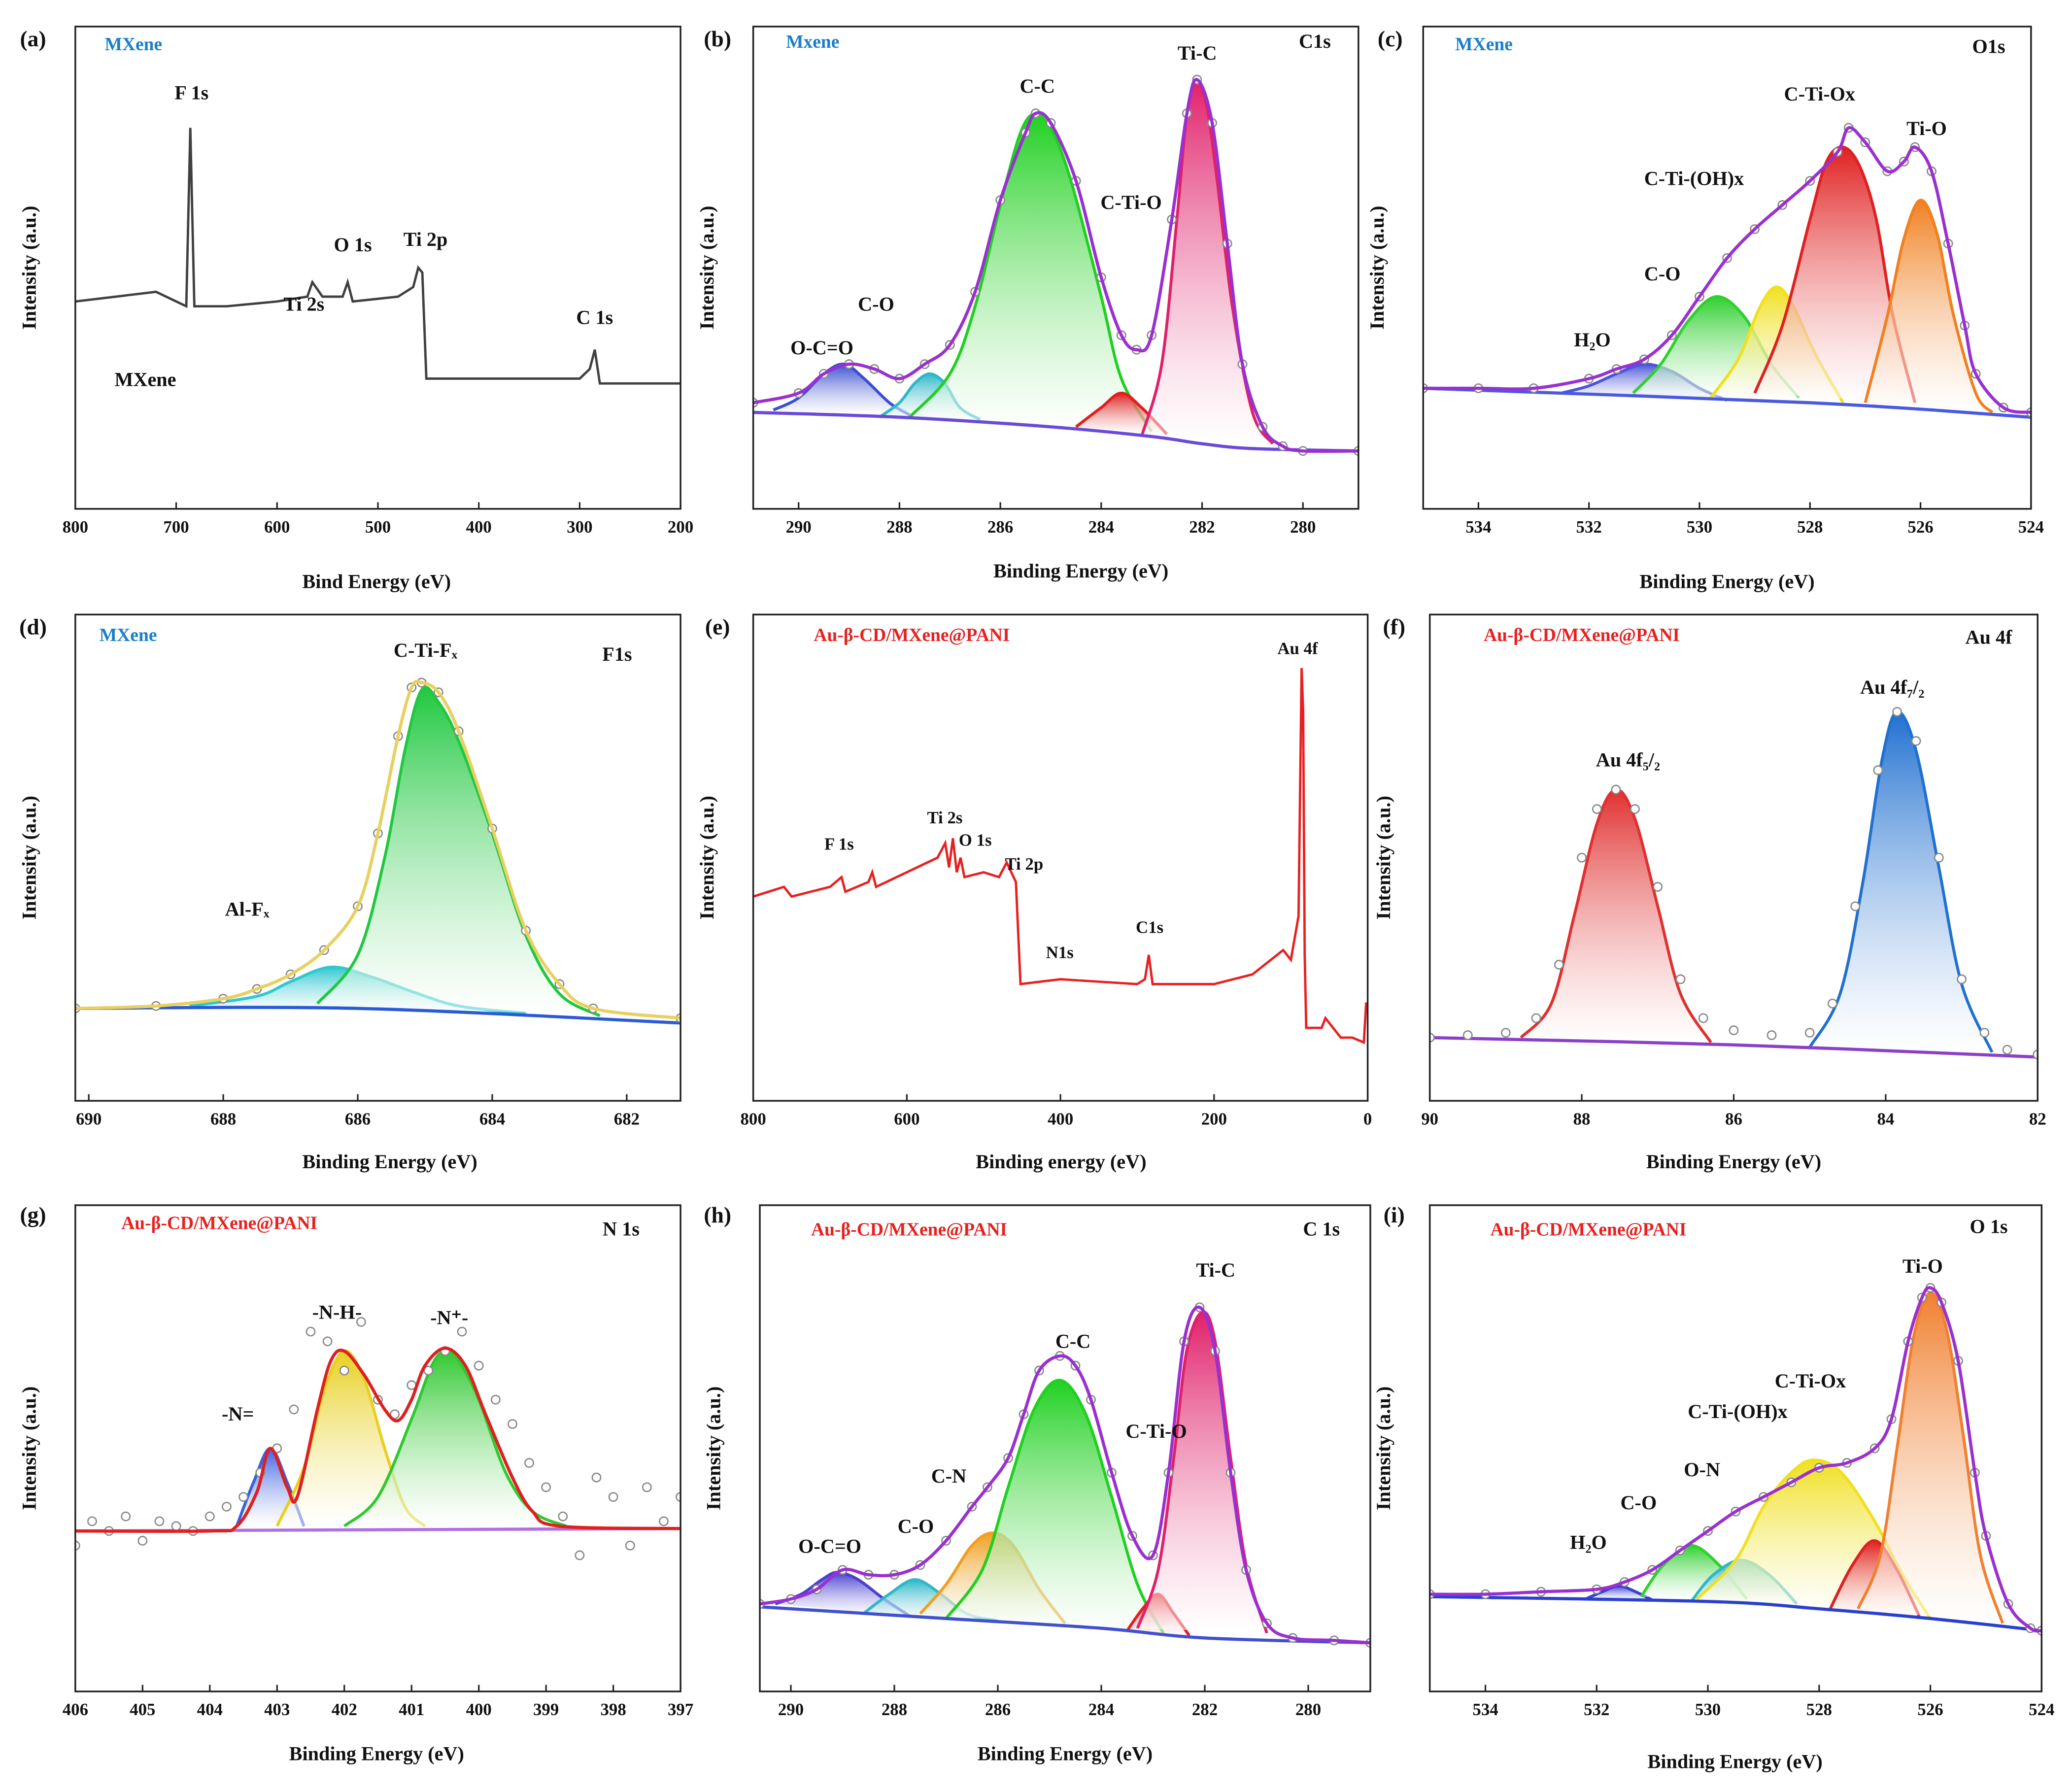 The height and width of the screenshot is (1792, 2072). What do you see at coordinates (1892, 687) in the screenshot?
I see `peak-label: Au 4f₇/₂` at bounding box center [1892, 687].